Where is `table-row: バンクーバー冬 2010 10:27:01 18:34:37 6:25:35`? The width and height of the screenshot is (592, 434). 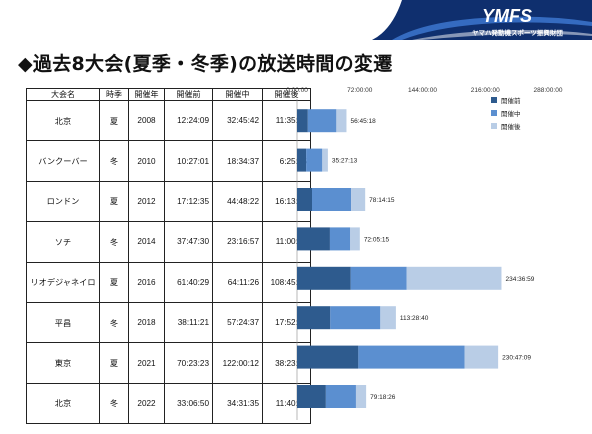 table-row: バンクーバー冬 2010 10:27:01 18:34:37 6:25:35 is located at coordinates (168, 161).